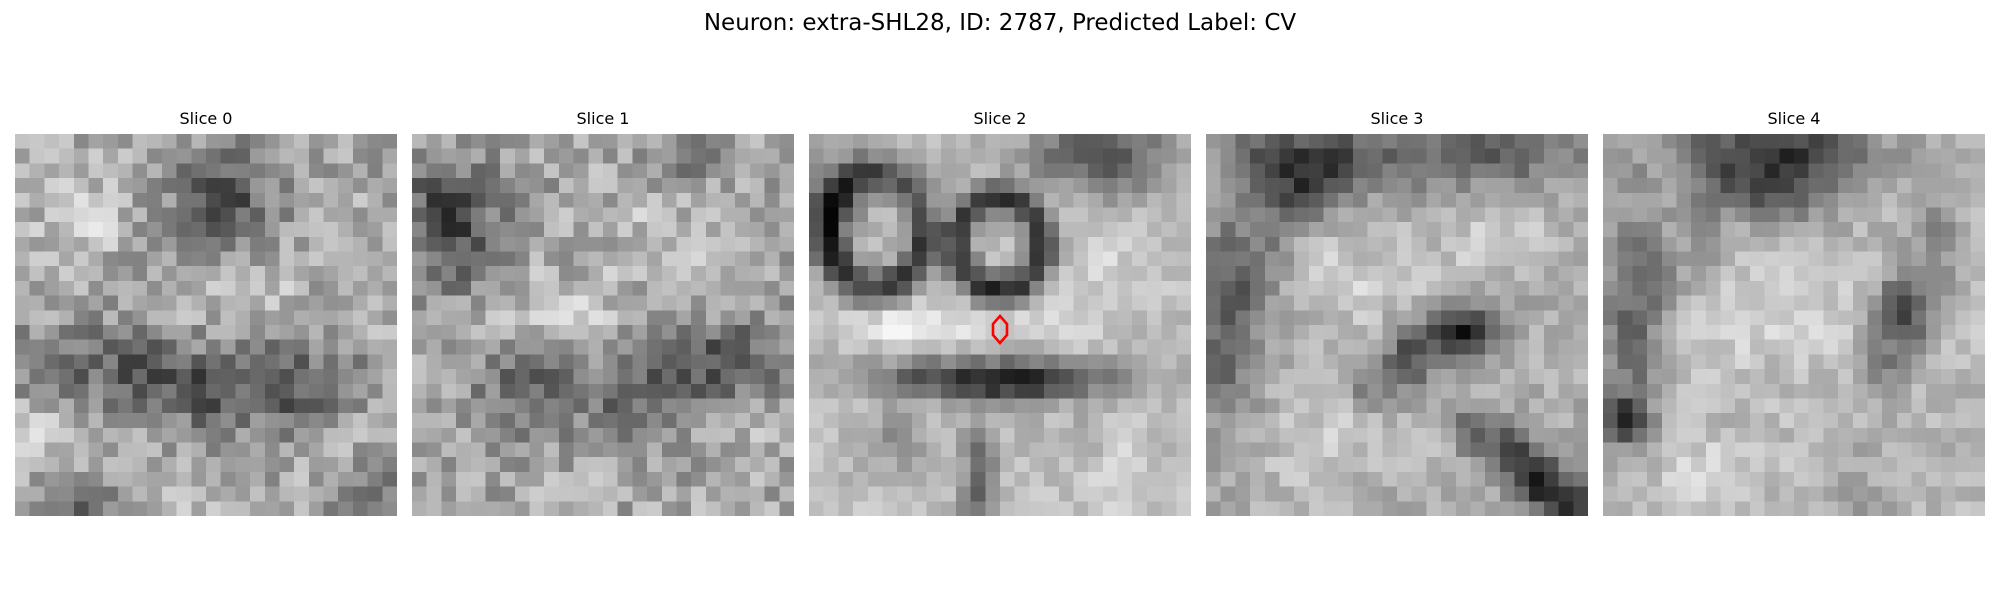 This screenshot has width=2000, height=600. I want to click on slice-panel-1: Slice 1, so click(603, 313).